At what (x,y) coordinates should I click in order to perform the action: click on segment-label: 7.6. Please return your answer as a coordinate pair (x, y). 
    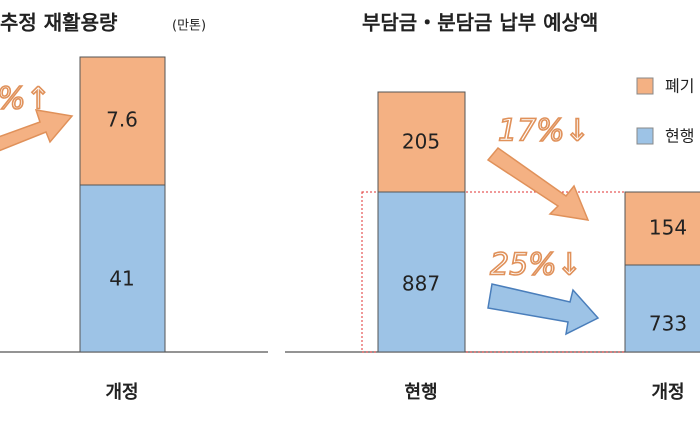
    Looking at the image, I should click on (122, 120).